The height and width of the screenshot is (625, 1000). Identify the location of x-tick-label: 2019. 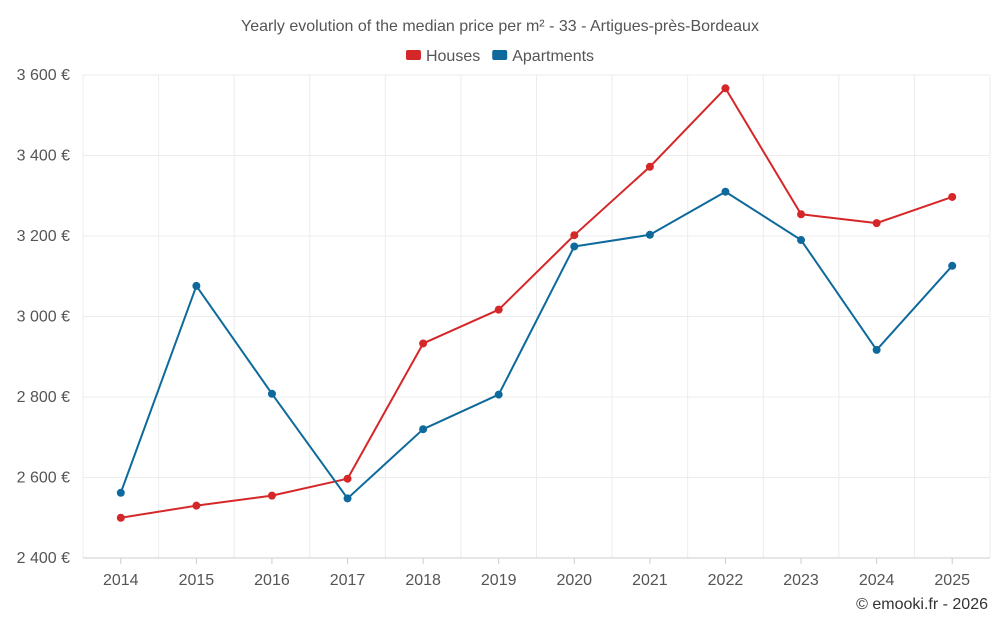
(499, 580).